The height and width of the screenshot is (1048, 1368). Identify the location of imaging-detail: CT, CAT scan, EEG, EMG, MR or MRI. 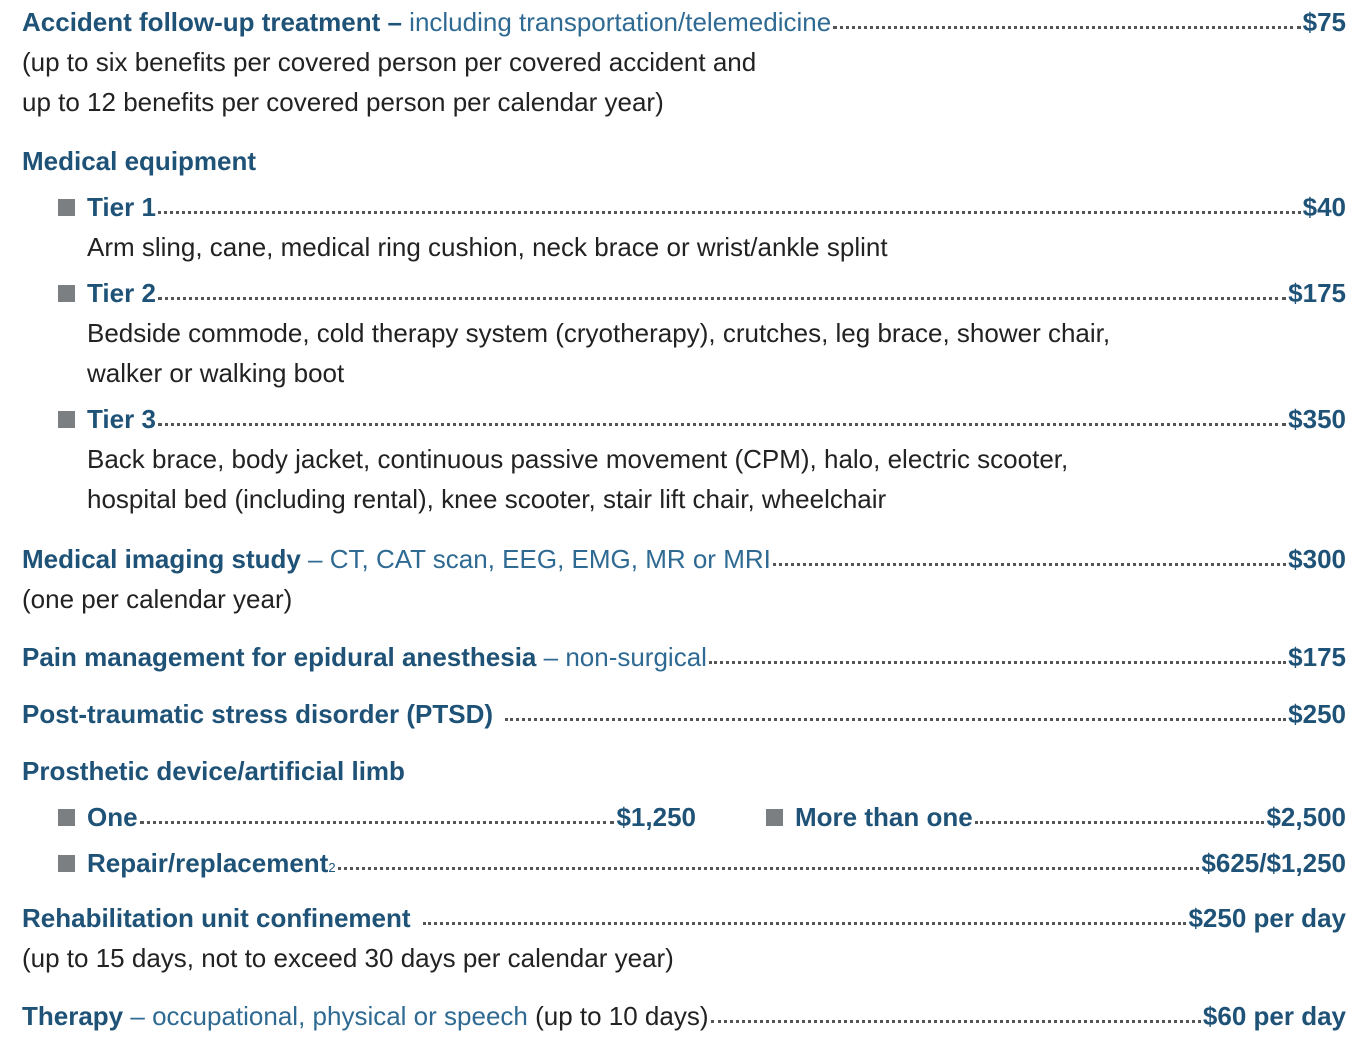
(550, 559).